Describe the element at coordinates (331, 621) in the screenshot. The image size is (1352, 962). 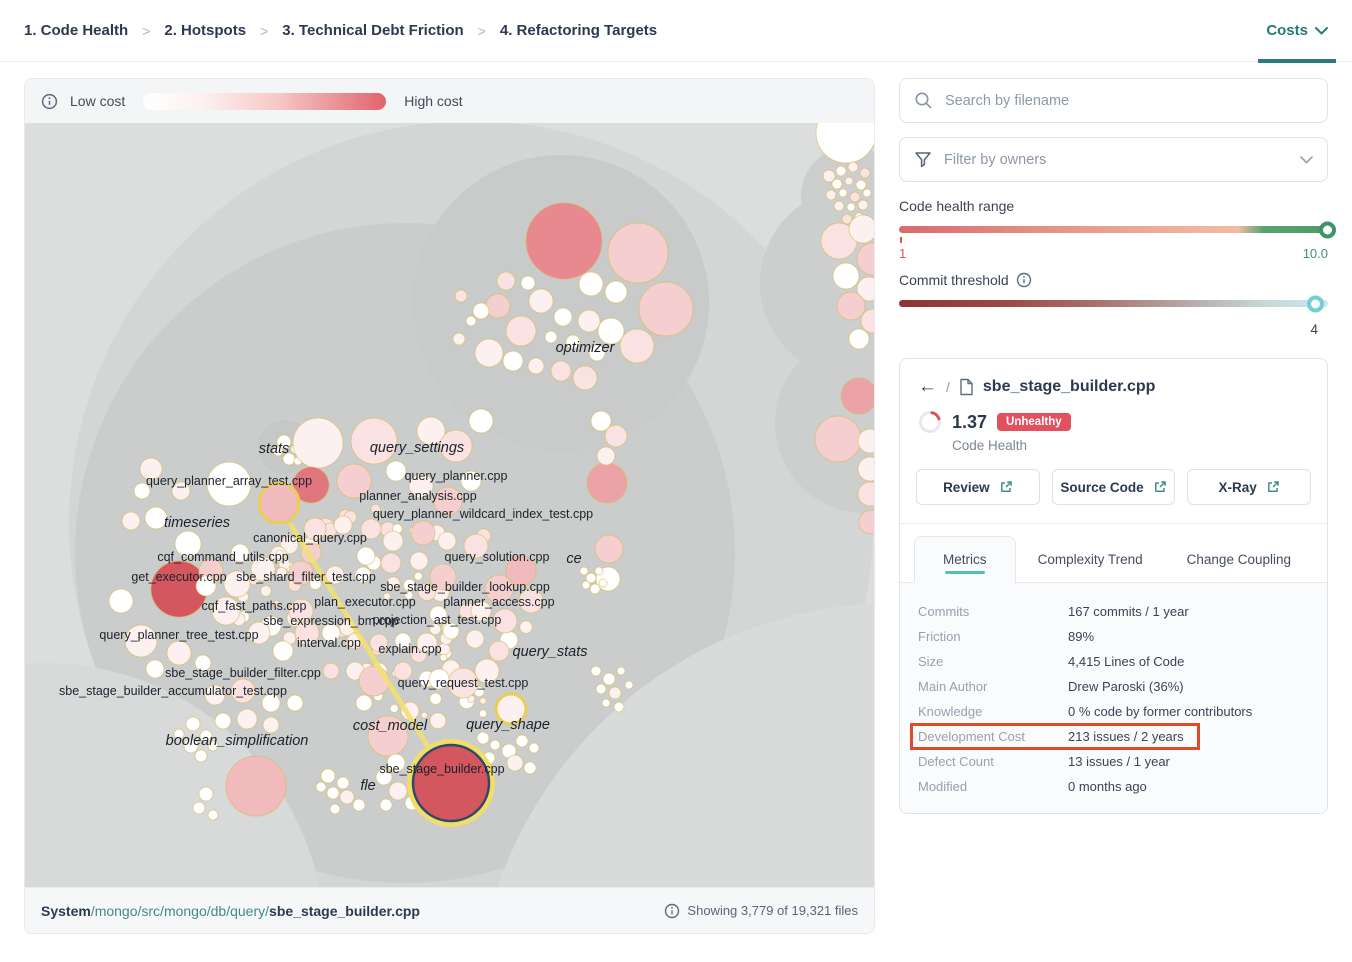
I see `svg-text: sbe_expression_bm.cpp` at that location.